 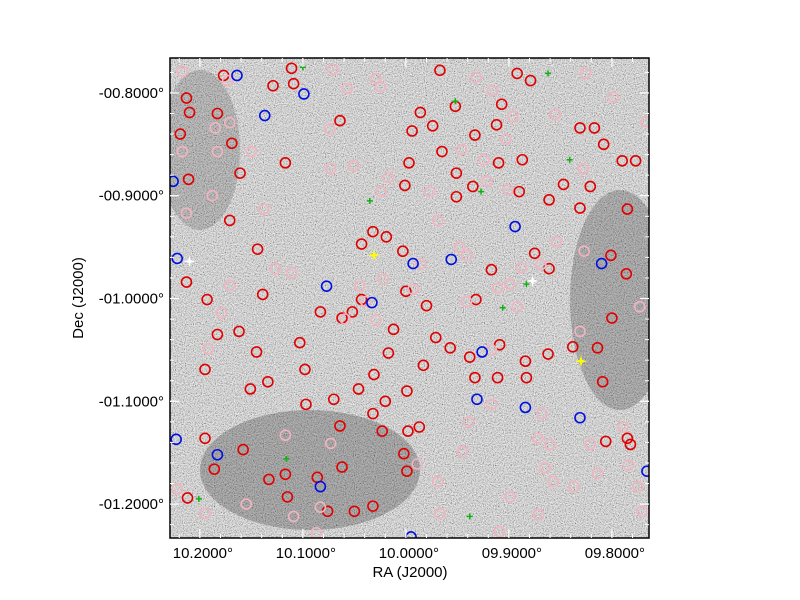 I want to click on yellow-star-marker, so click(x=581, y=361).